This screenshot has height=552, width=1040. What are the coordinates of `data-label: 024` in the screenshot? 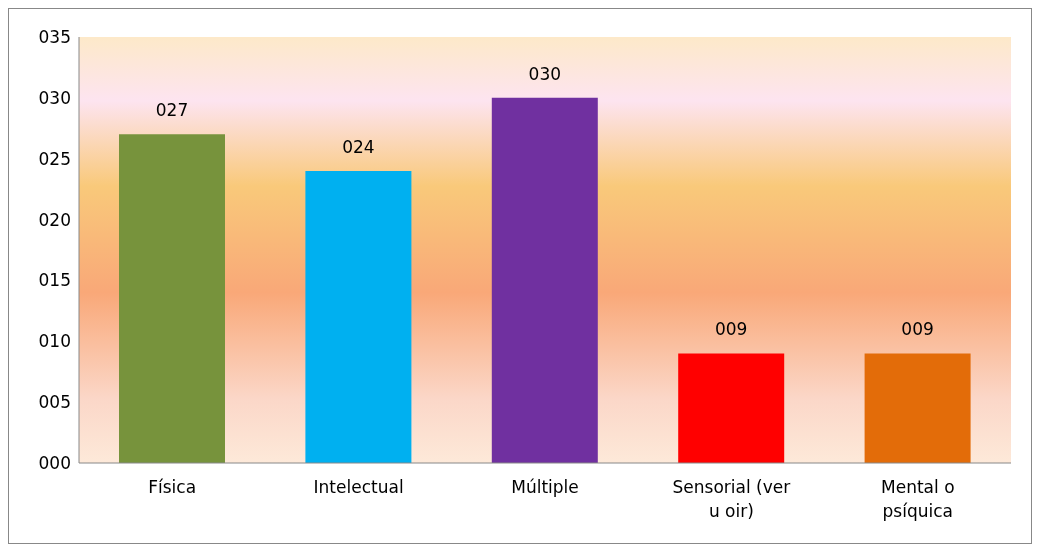 It's located at (358, 146).